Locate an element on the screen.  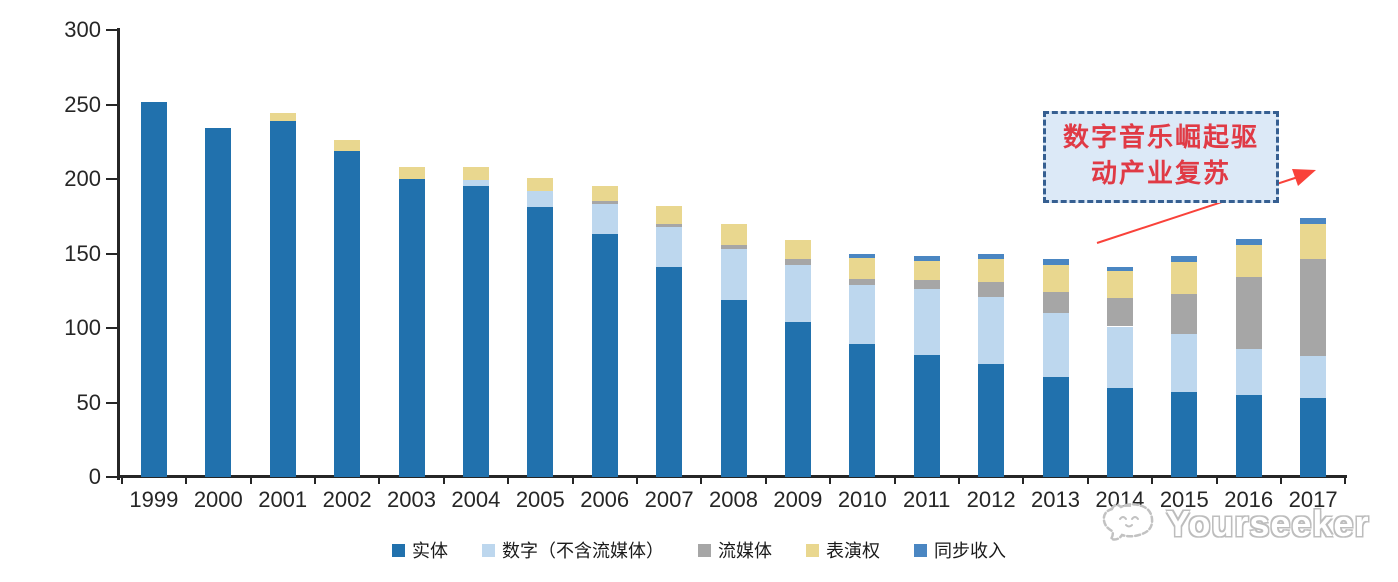
x-tick-label: 2013 is located at coordinates (1055, 499).